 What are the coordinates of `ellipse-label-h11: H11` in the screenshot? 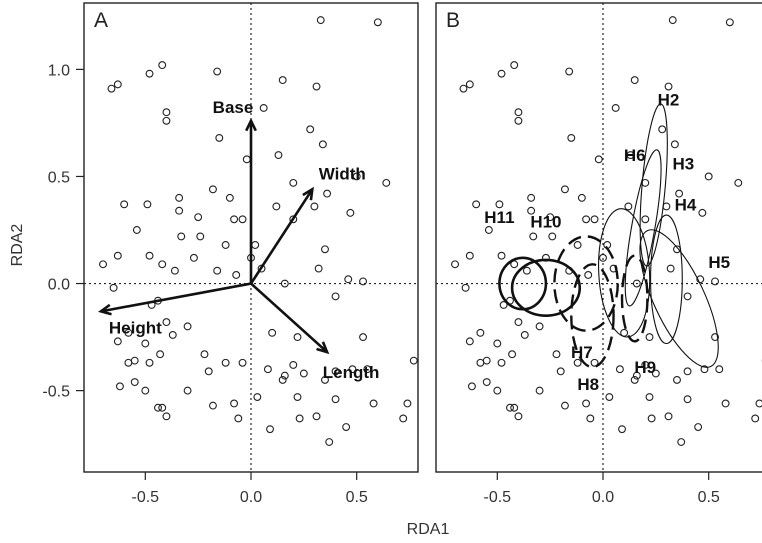 It's located at (499, 217).